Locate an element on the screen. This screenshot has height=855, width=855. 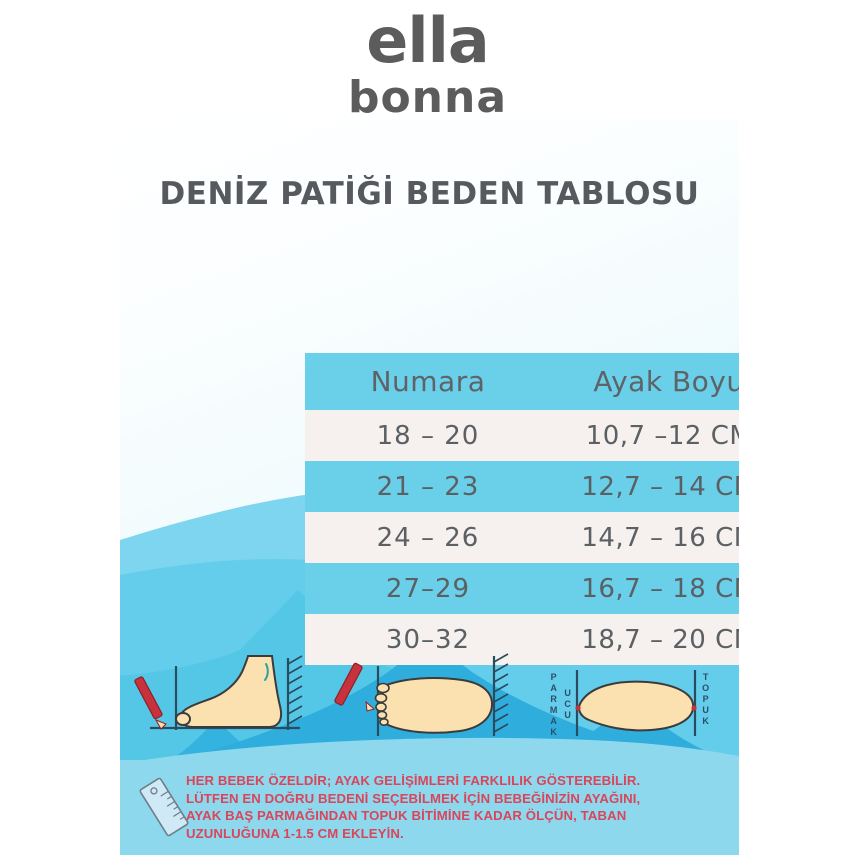
ruler-icon is located at coordinates (164, 807).